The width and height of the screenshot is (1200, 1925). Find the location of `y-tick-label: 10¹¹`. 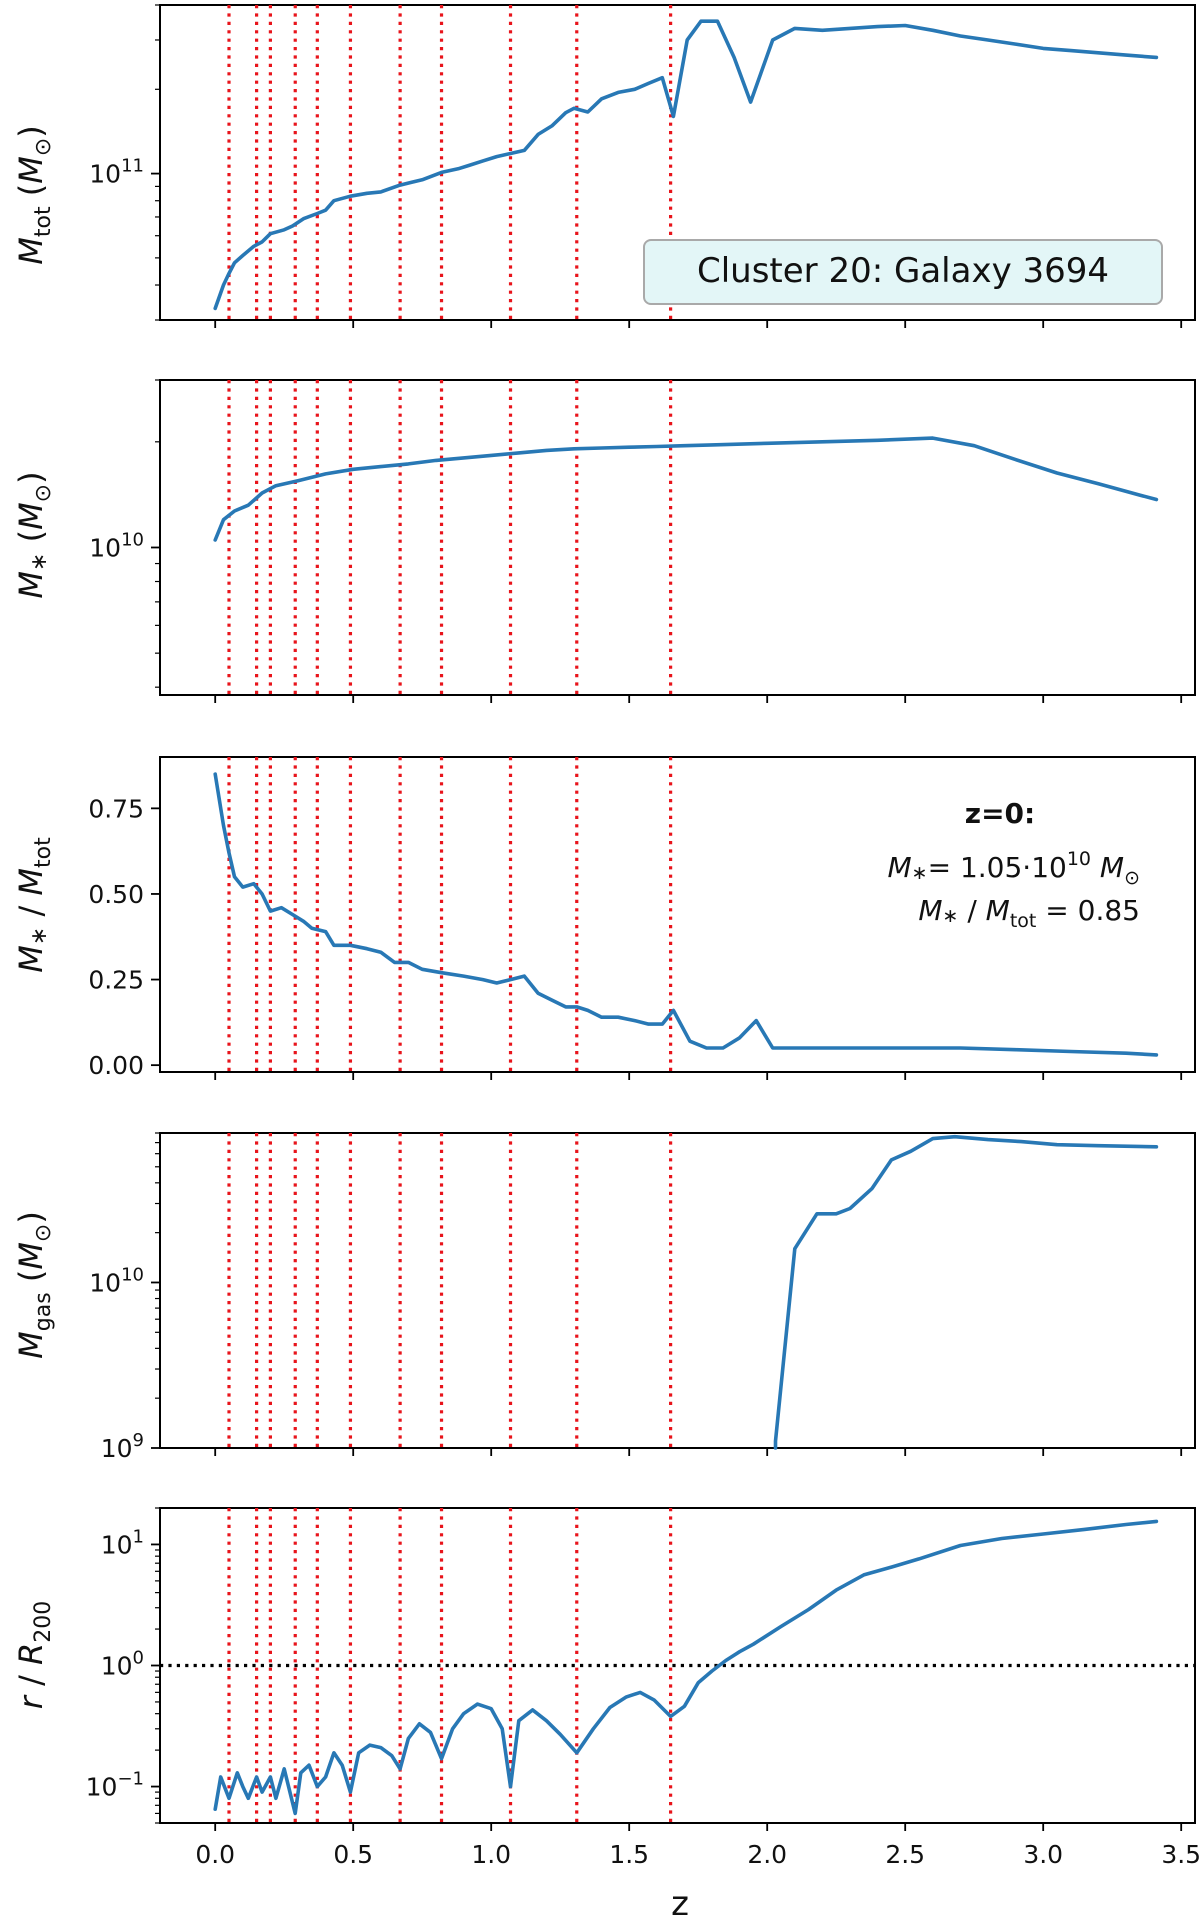

y-tick-label: 10¹¹ is located at coordinates (116, 172).